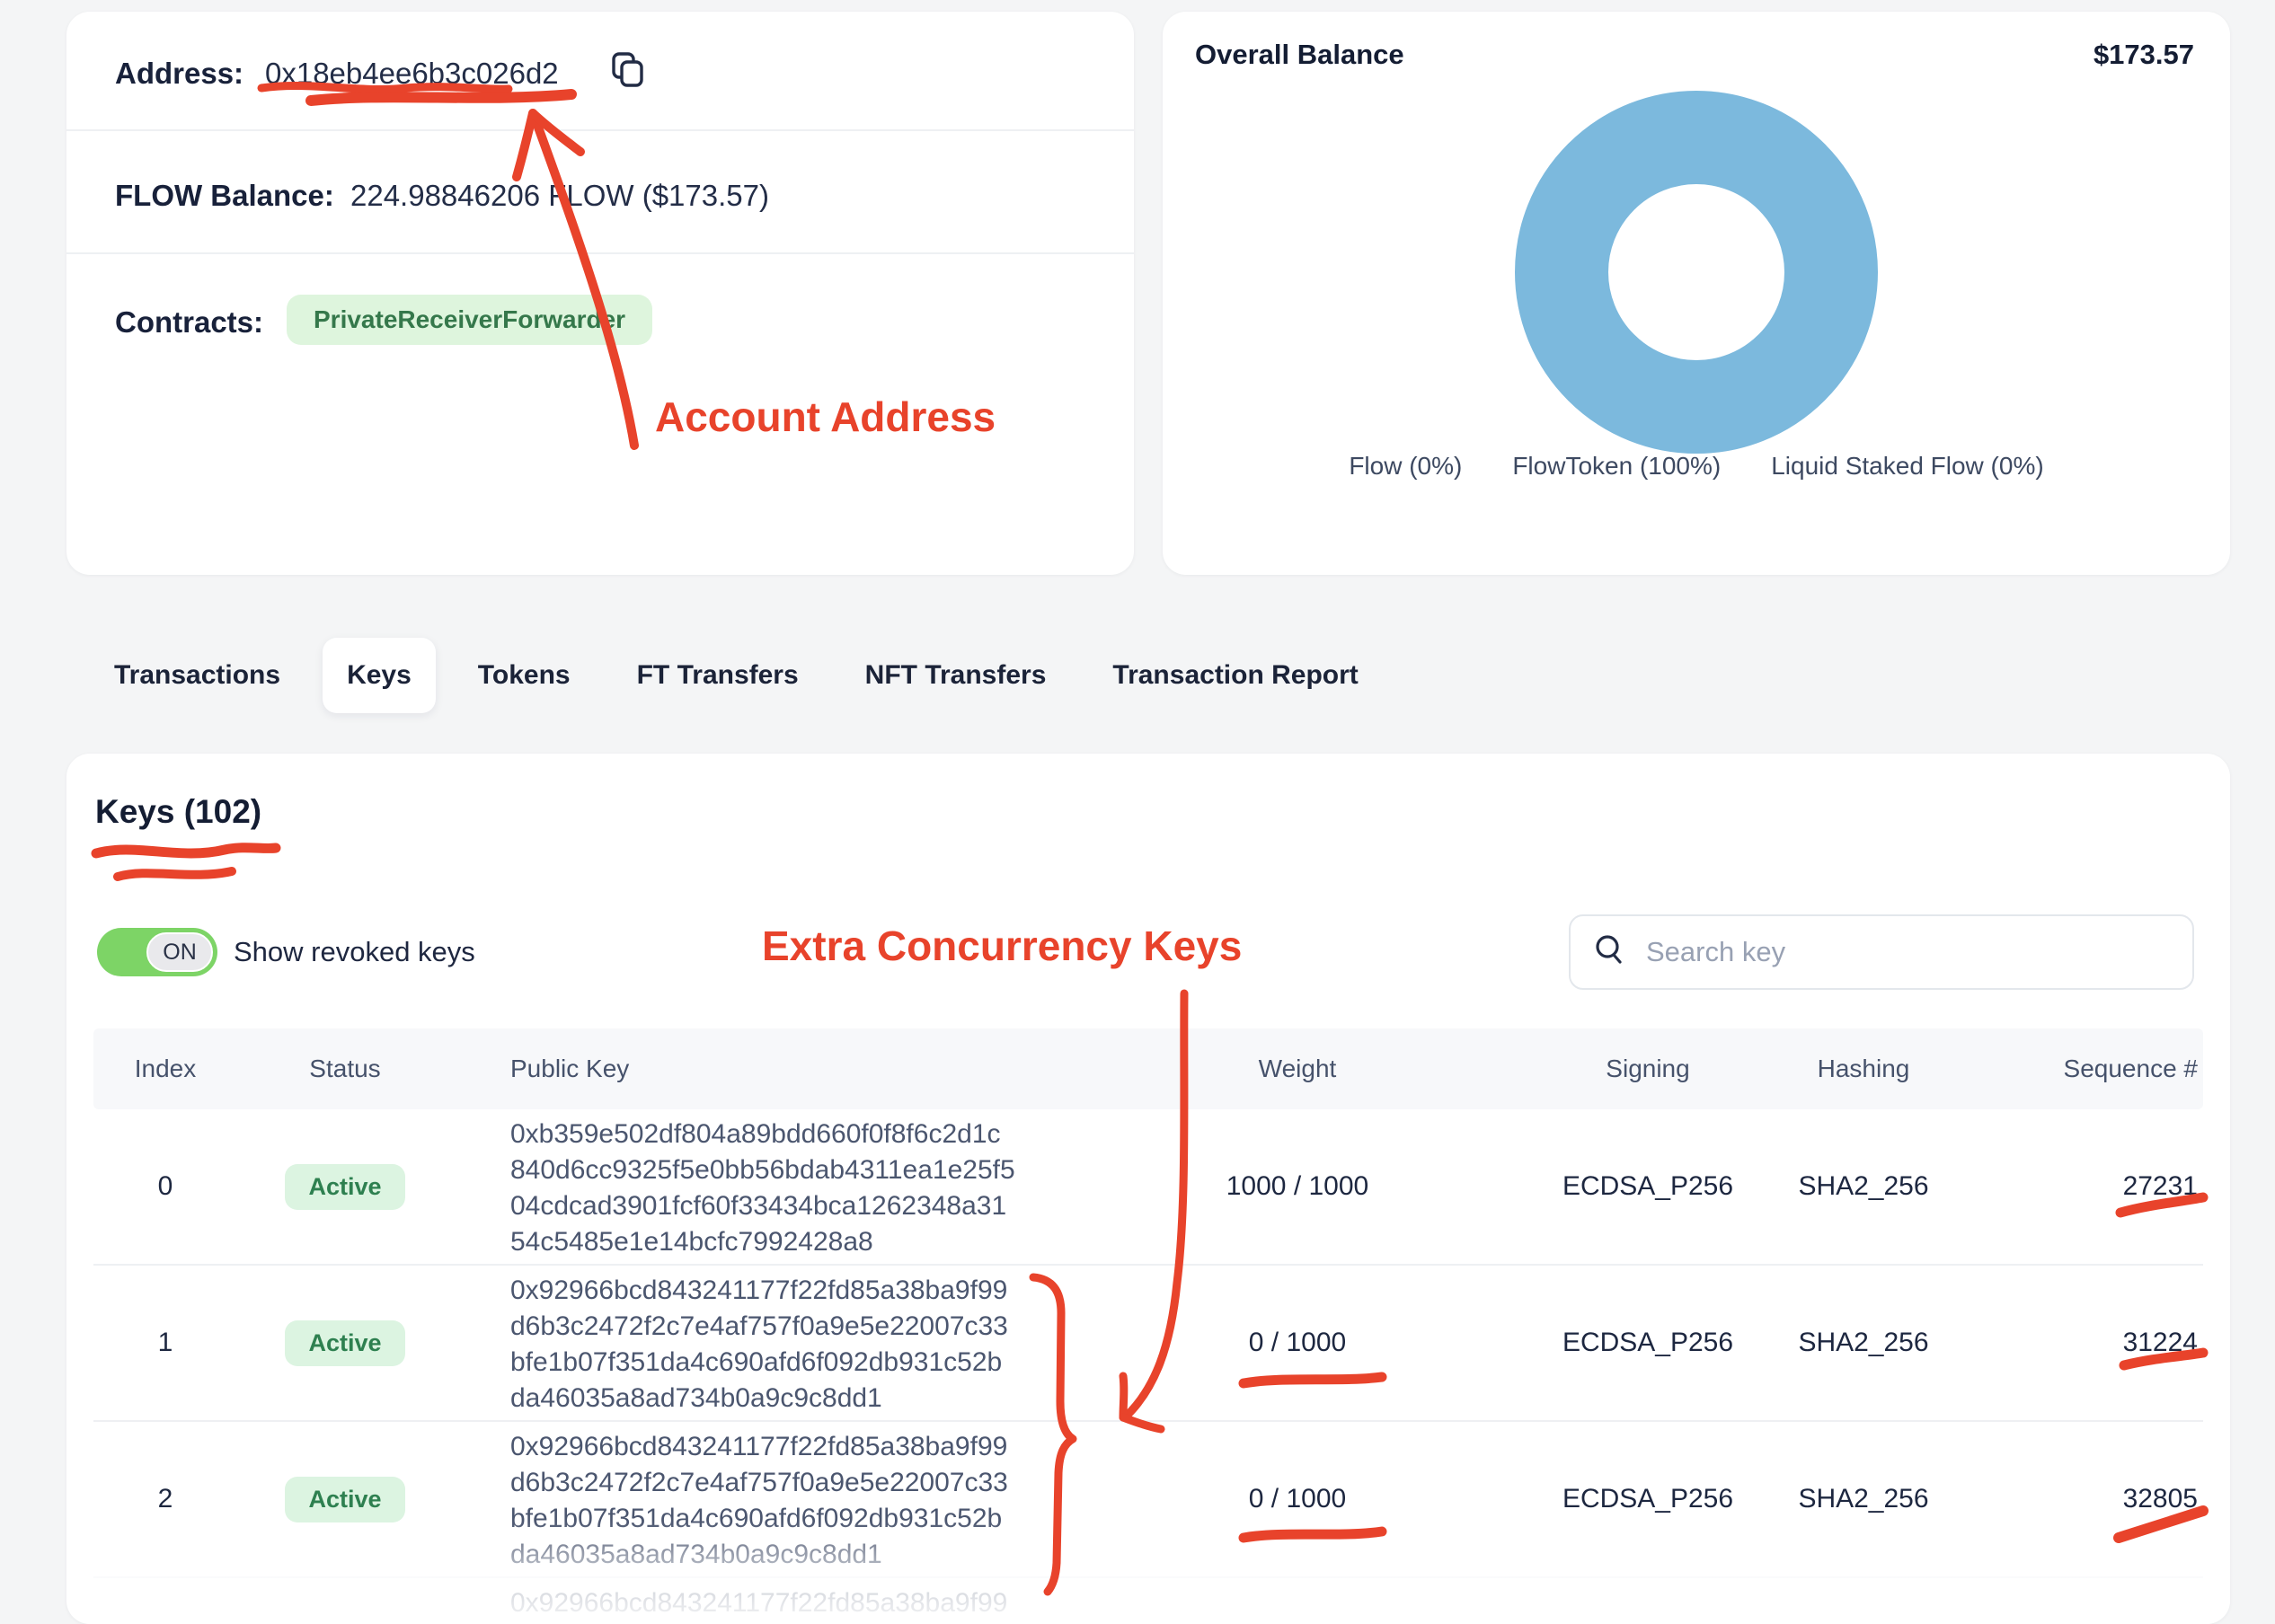  I want to click on search-key-input, so click(1918, 952).